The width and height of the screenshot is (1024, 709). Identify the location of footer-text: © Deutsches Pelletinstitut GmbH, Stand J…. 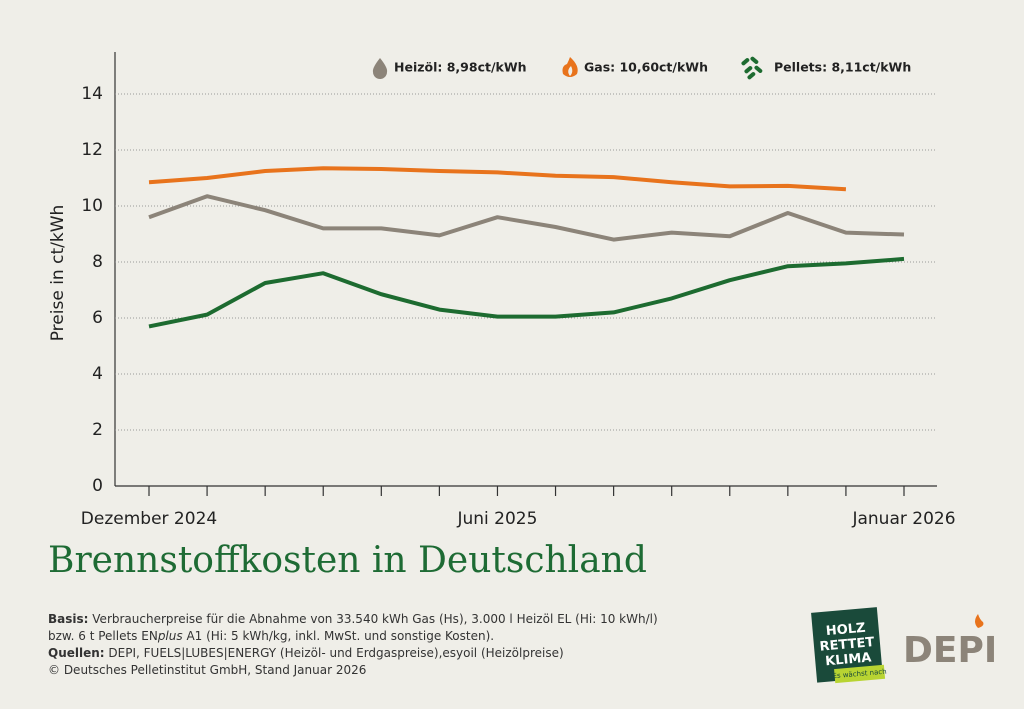
(207, 670).